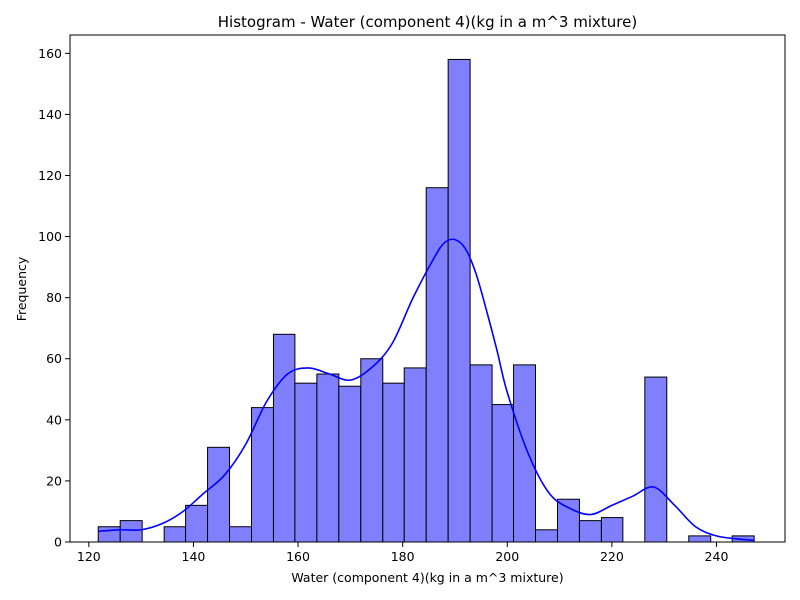 This screenshot has height=600, width=800. What do you see at coordinates (403, 556) in the screenshot?
I see `x-tick-label: 180` at bounding box center [403, 556].